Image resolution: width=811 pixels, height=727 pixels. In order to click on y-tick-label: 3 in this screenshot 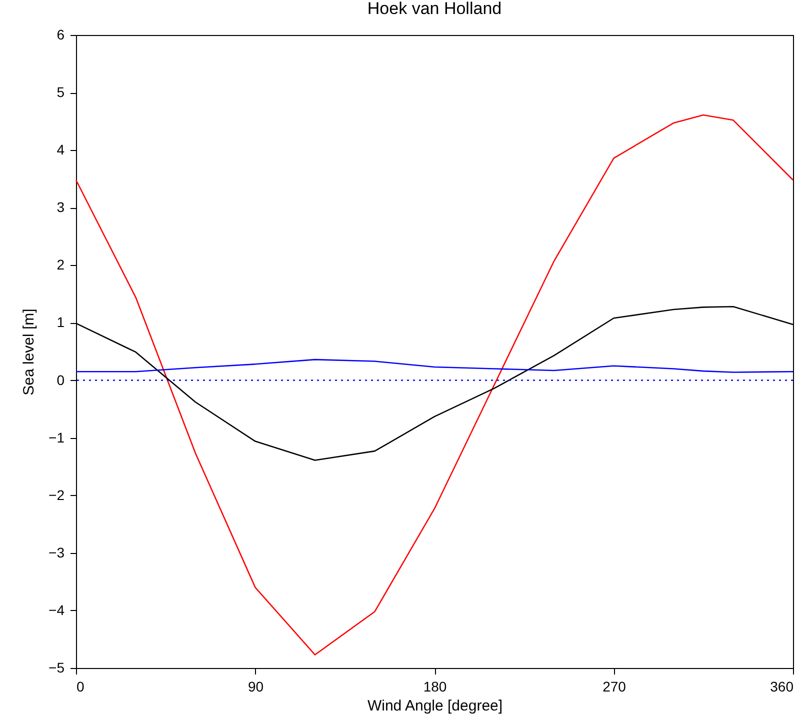, I will do `click(60, 207)`.